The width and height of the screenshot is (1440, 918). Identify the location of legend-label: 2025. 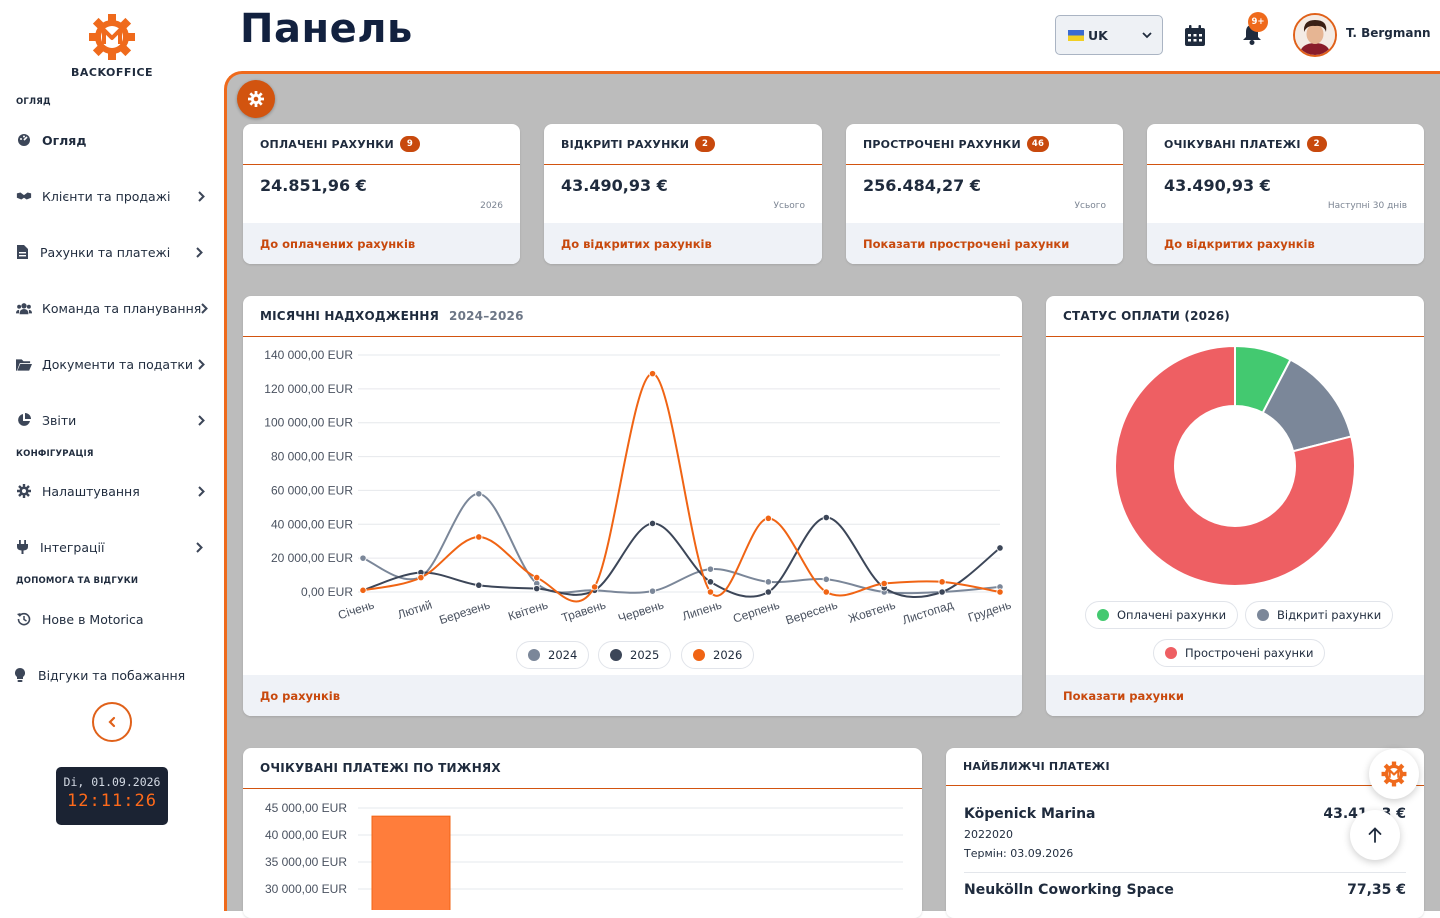
(645, 655).